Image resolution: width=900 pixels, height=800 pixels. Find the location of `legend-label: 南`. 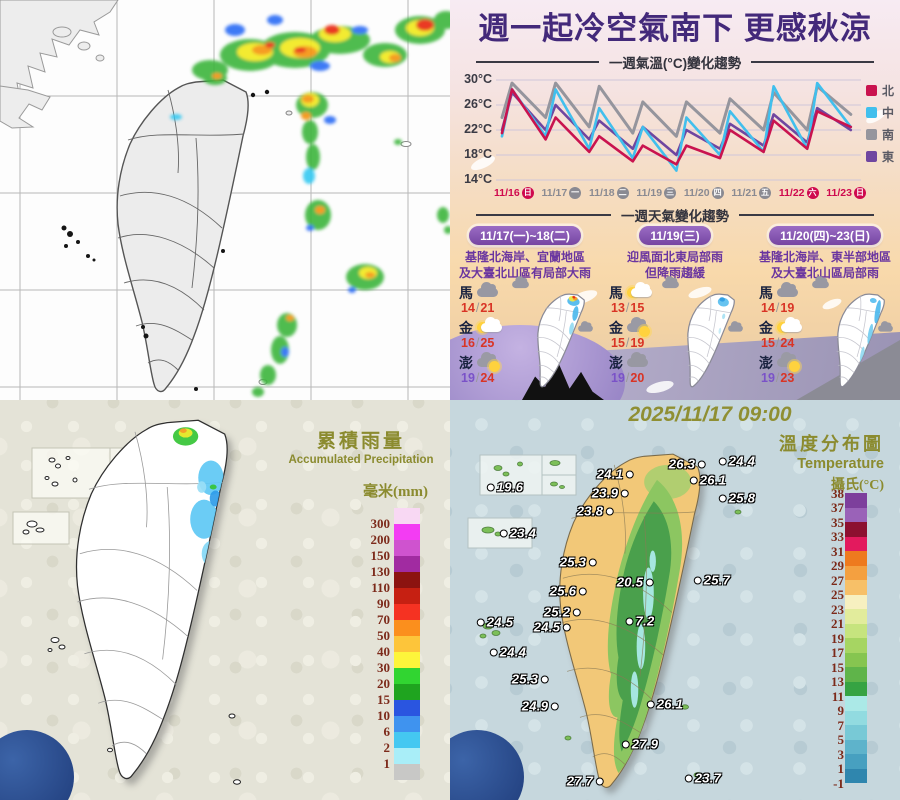

legend-label: 南 is located at coordinates (888, 135).